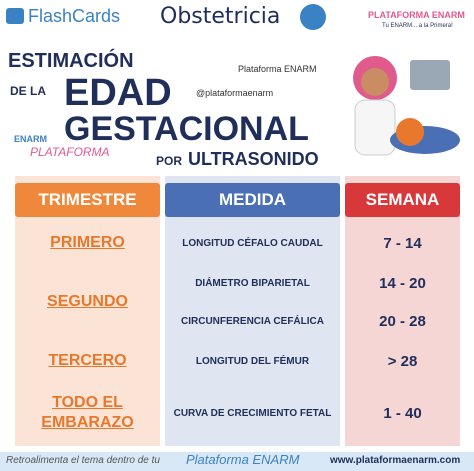 This screenshot has height=471, width=474. Describe the element at coordinates (252, 200) in the screenshot. I see `header-cell: MEDIDA` at that location.